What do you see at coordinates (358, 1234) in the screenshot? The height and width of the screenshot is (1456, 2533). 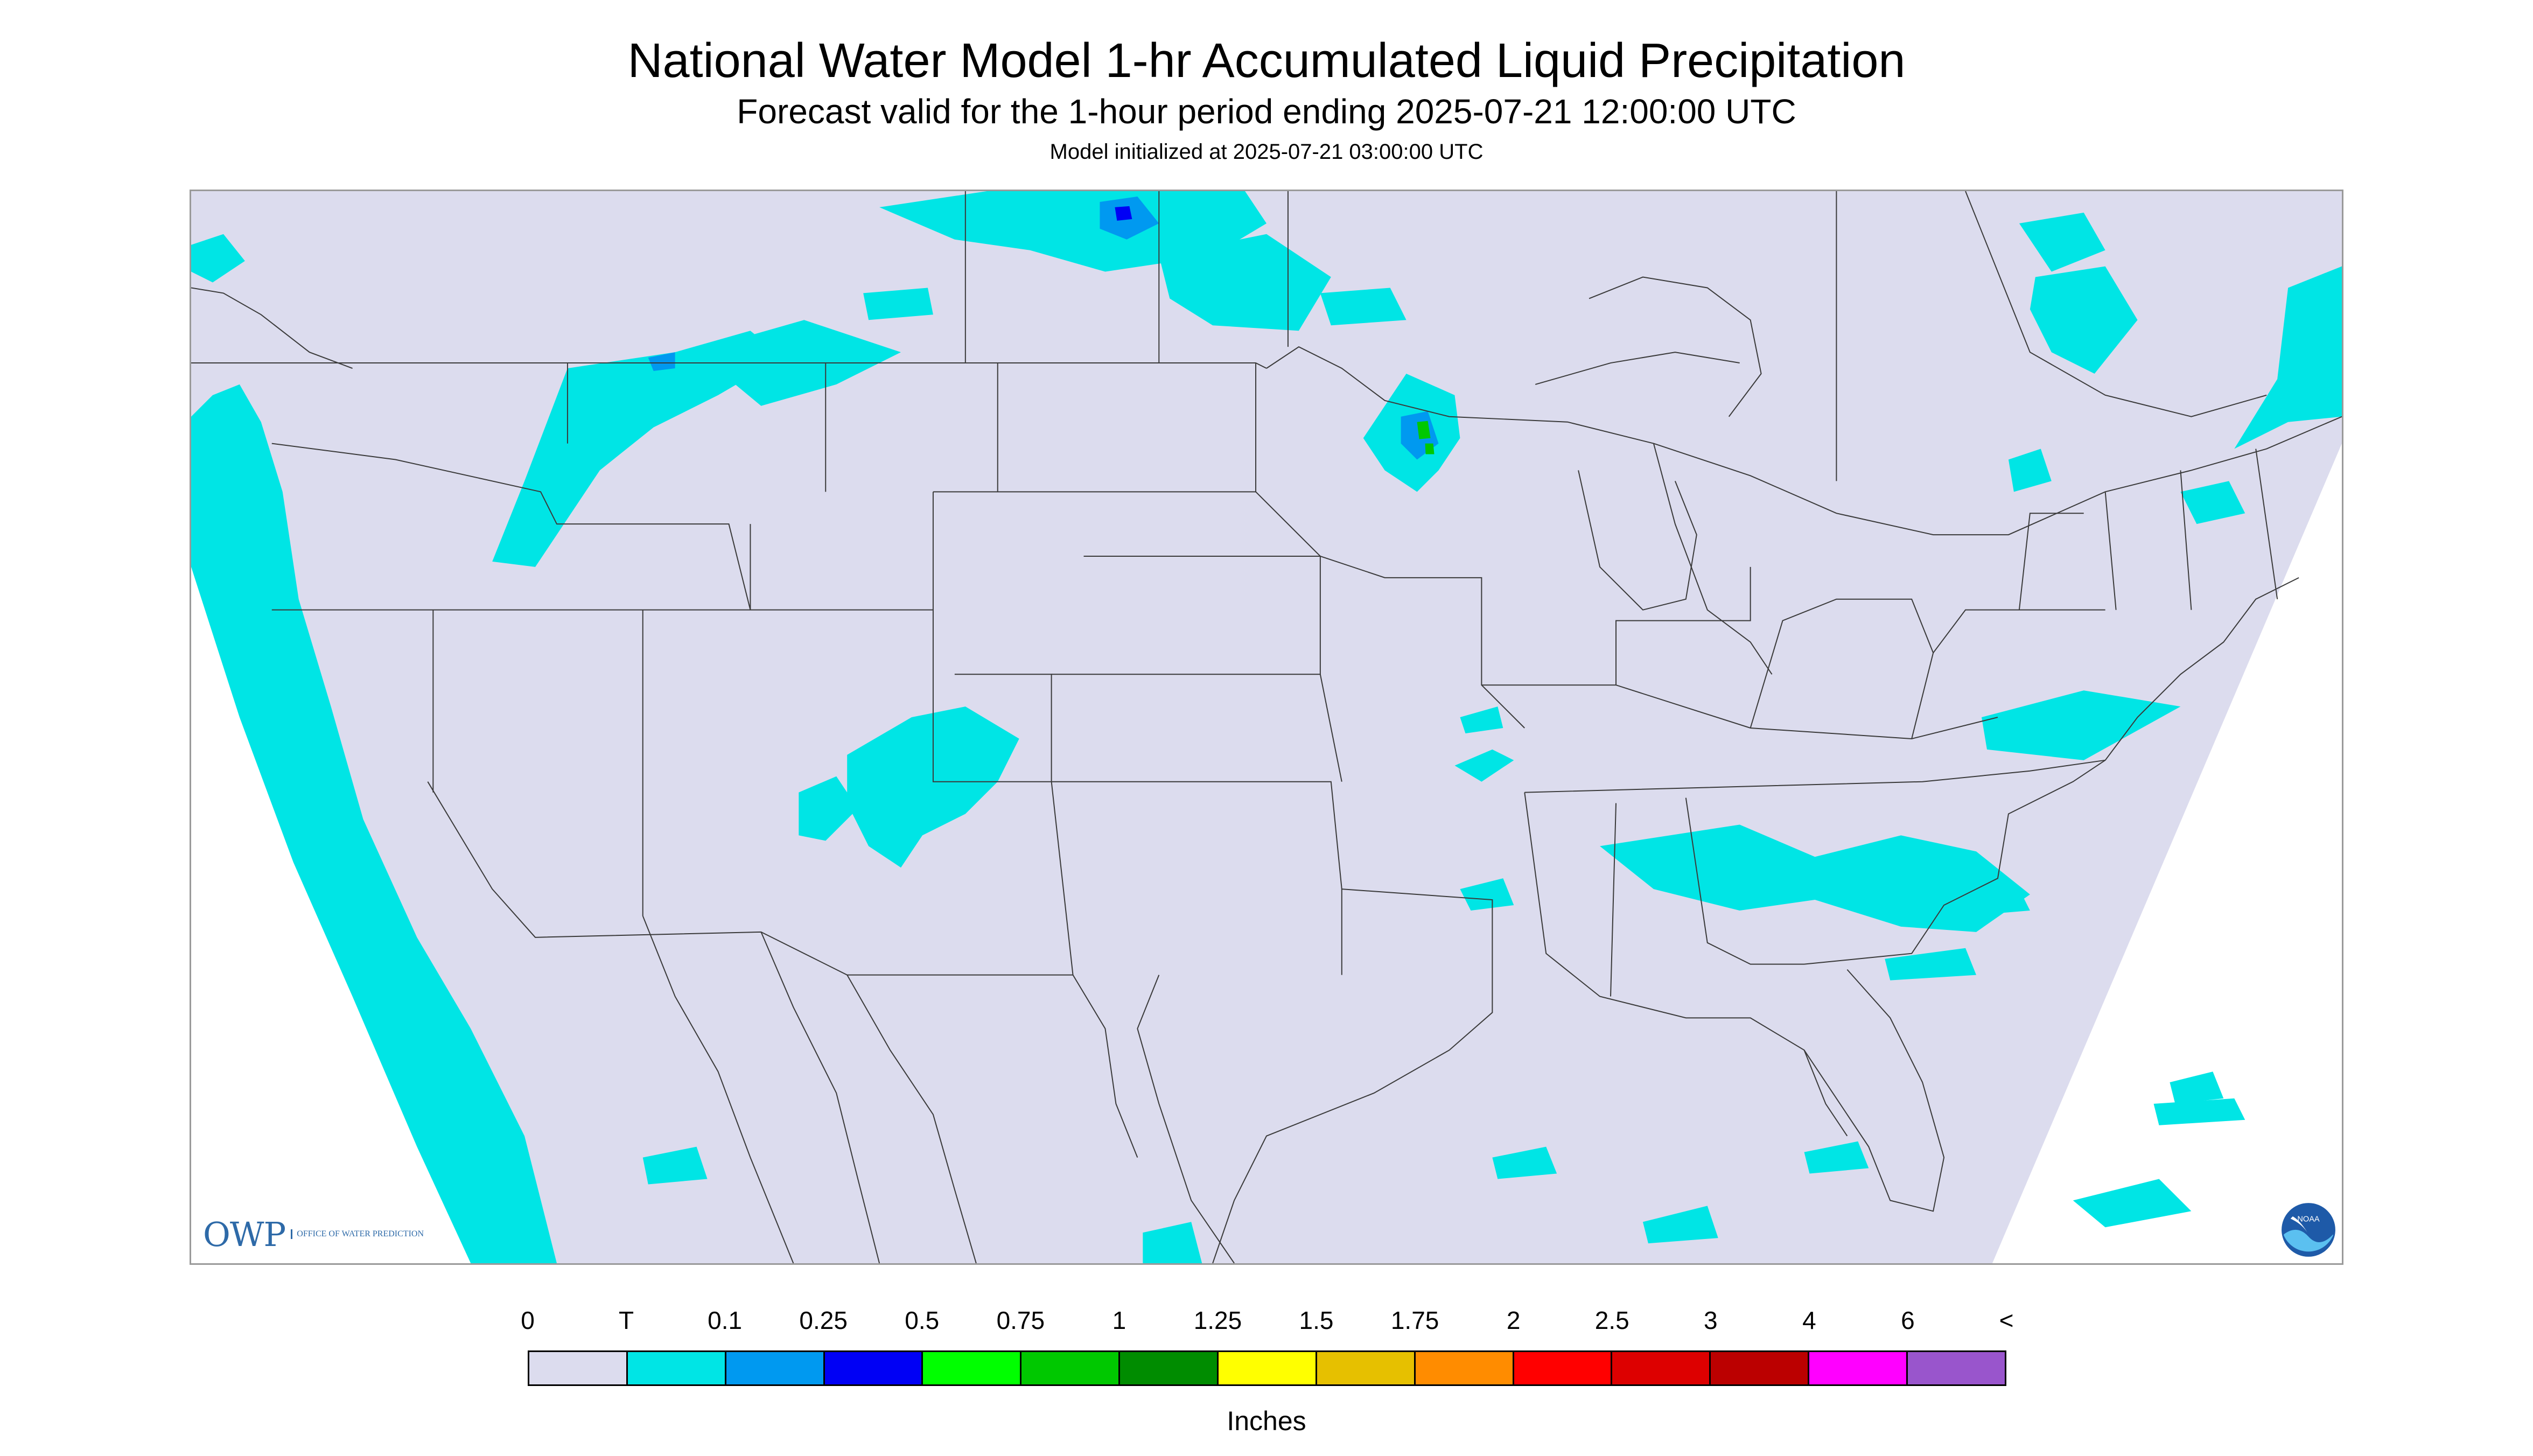 I see `owp-text: OFFICE OF WATER PREDICTION` at bounding box center [358, 1234].